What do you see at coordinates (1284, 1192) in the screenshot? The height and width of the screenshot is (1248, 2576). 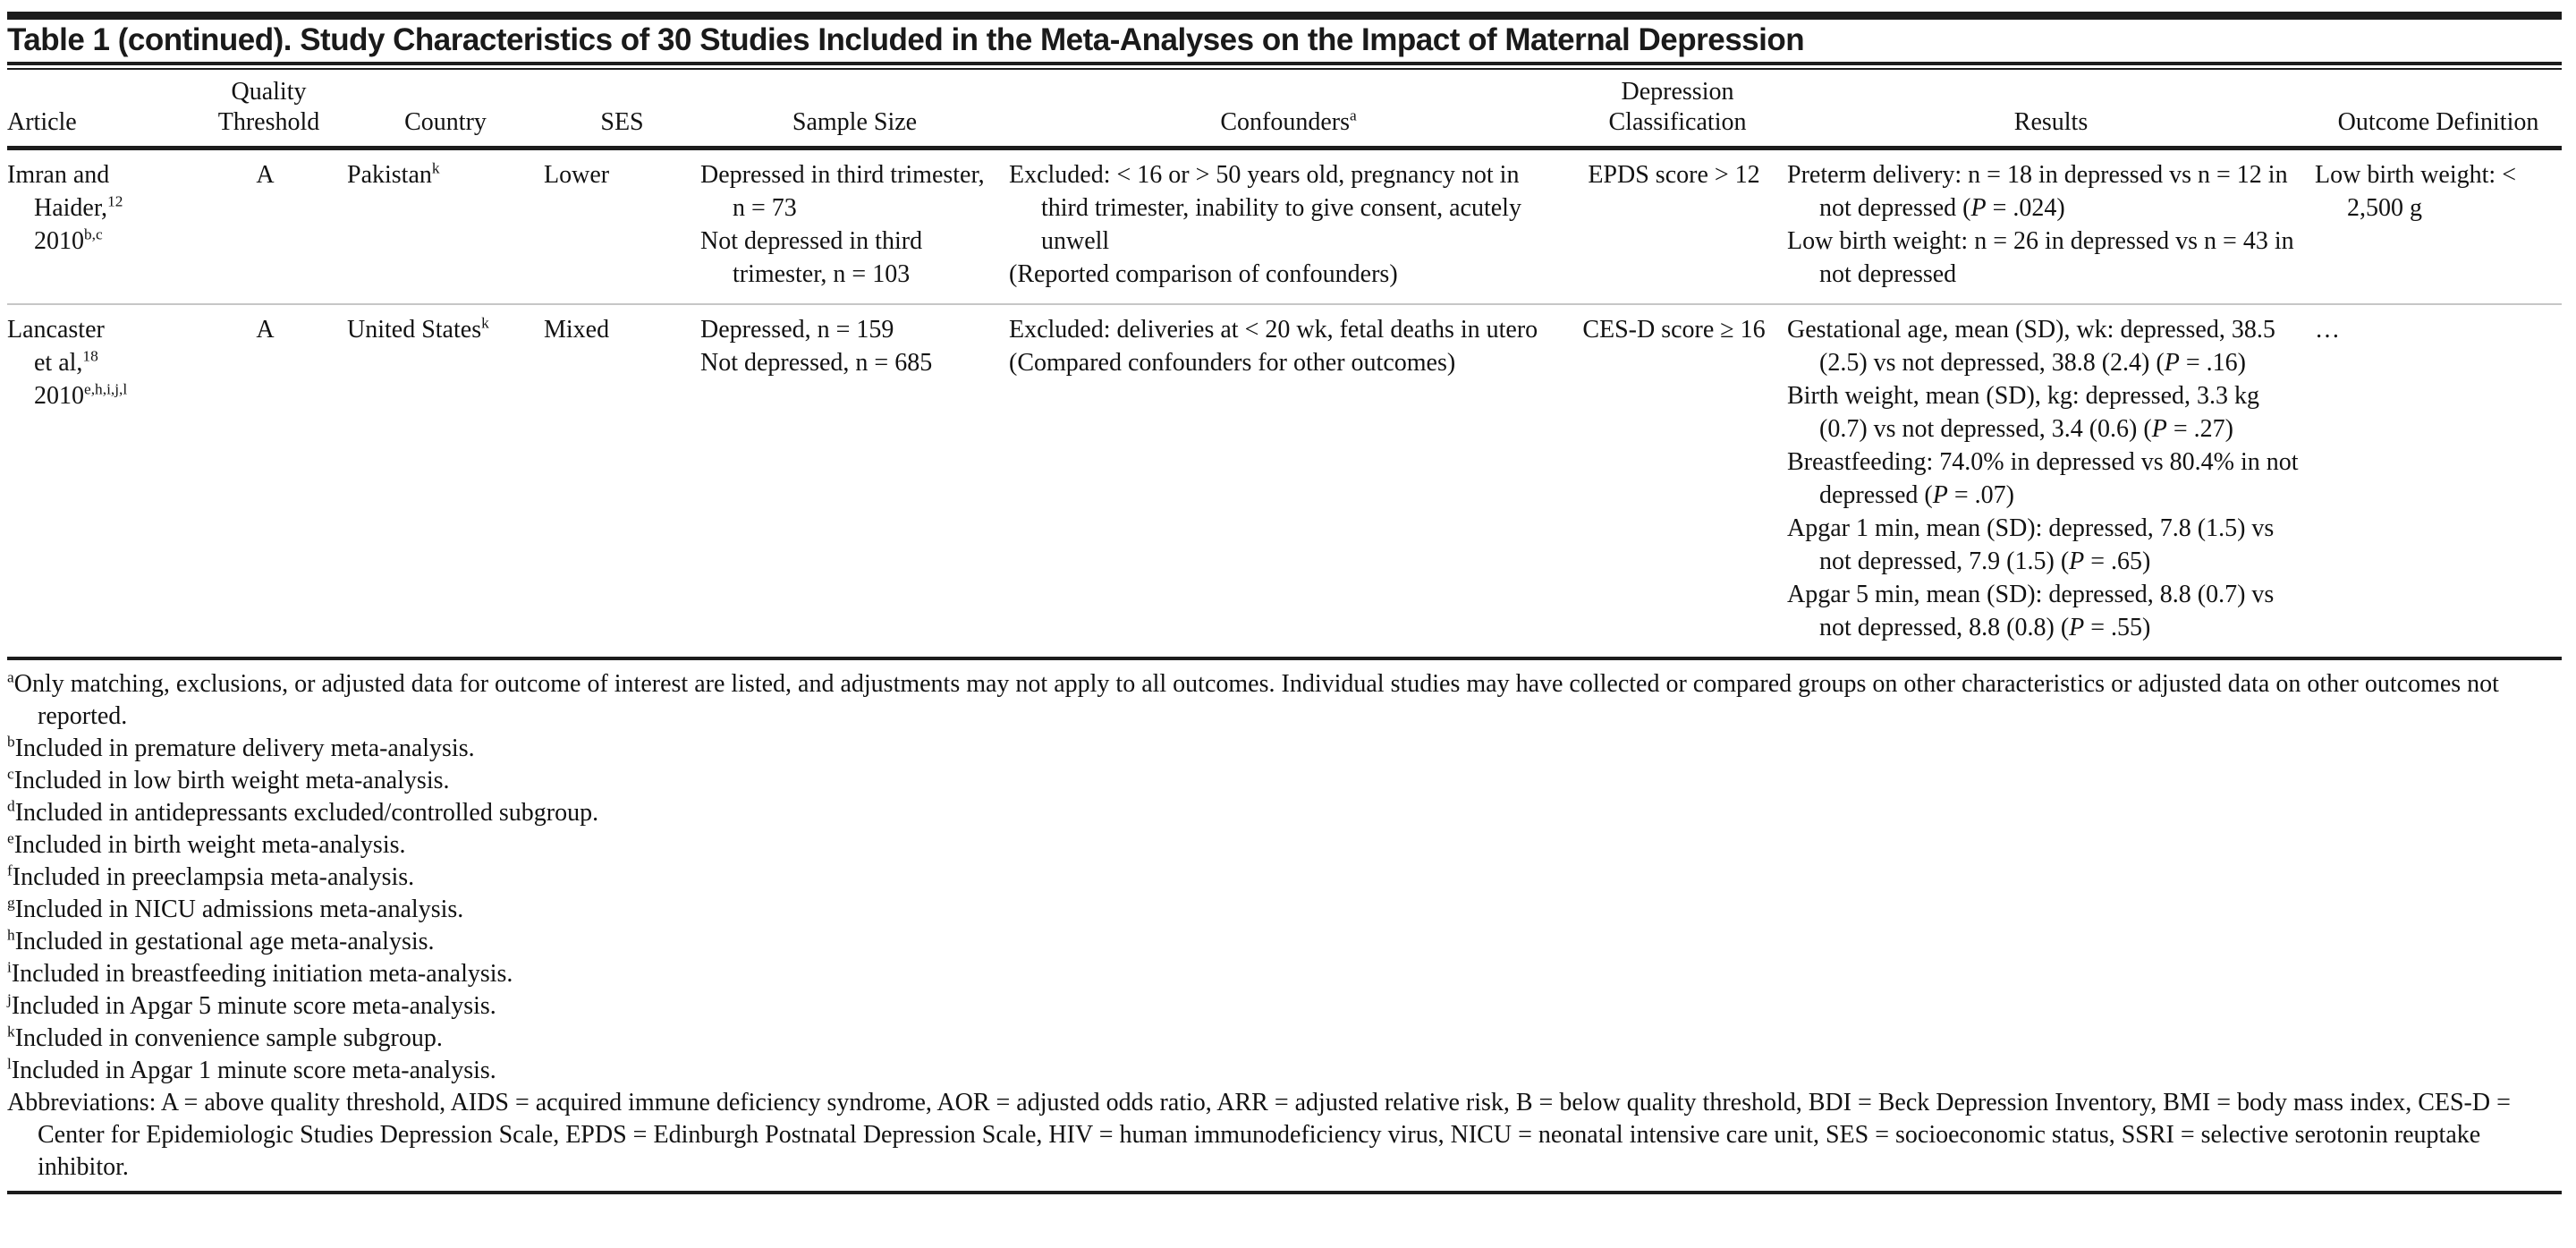 I see `bottom-rule` at bounding box center [1284, 1192].